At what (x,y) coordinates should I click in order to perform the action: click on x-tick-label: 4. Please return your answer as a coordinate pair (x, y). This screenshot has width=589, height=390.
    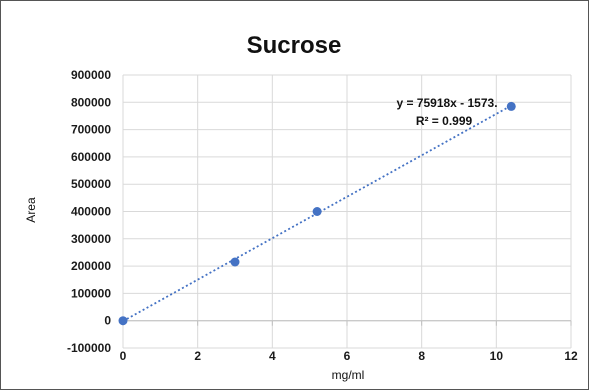
    Looking at the image, I should click on (272, 356).